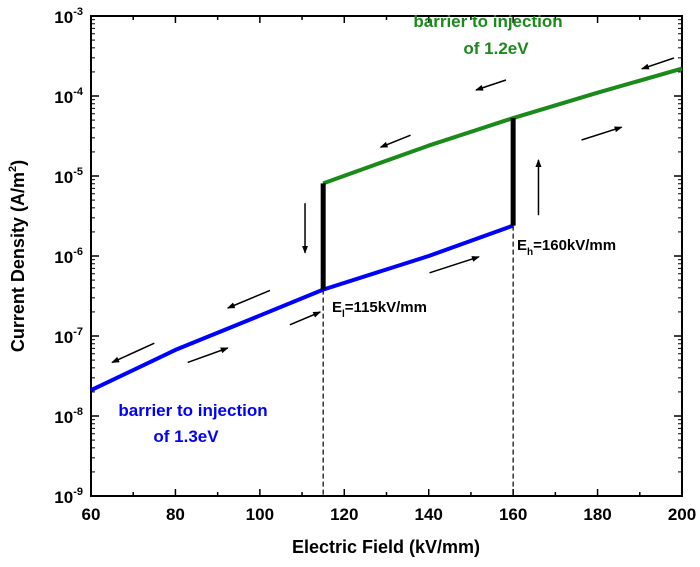  I want to click on y-tick-label: 10⁻⁸, so click(68, 416).